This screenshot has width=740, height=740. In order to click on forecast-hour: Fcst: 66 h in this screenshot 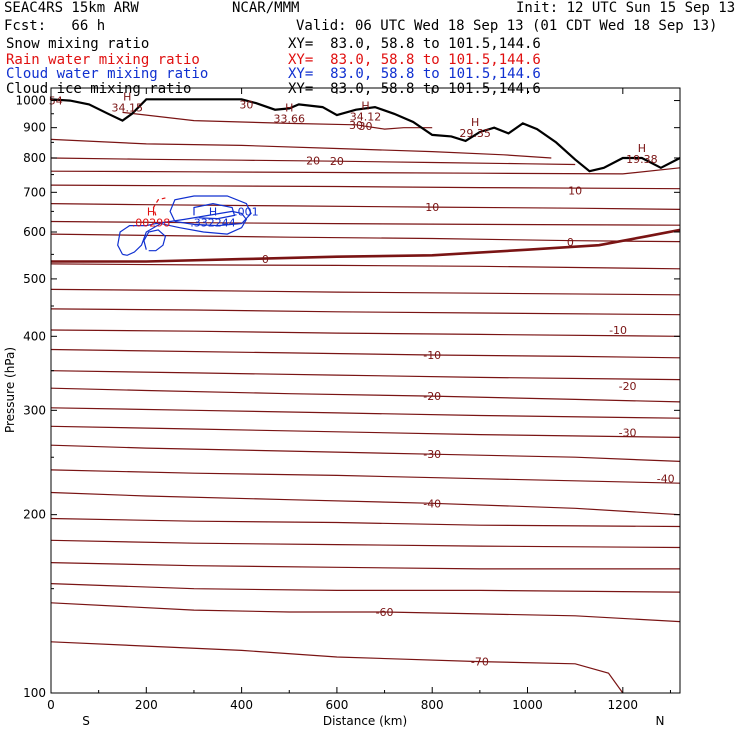, I will do `click(55, 26)`.